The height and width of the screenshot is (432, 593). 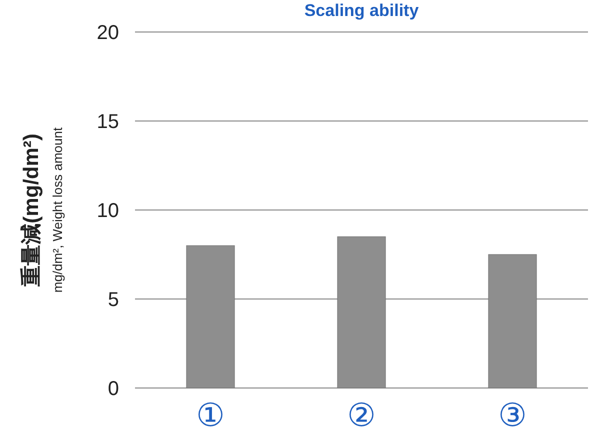 What do you see at coordinates (361, 414) in the screenshot?
I see `x-tick-label: ②` at bounding box center [361, 414].